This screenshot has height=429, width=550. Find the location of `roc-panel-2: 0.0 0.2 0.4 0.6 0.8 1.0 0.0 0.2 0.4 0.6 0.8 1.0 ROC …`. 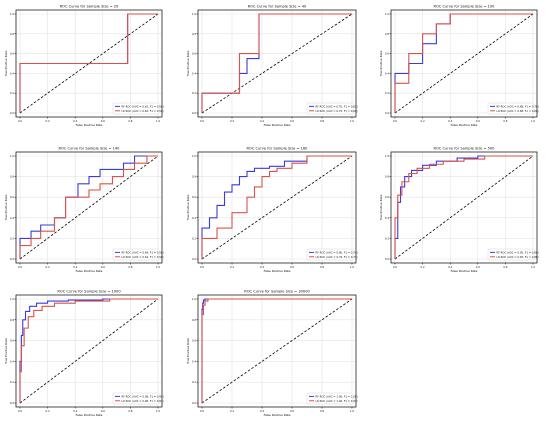

roc-panel-2: 0.0 0.2 0.4 0.6 0.8 1.0 0.0 0.2 0.4 0.6 0.8 1.0 ROC … is located at coordinates (272, 66).